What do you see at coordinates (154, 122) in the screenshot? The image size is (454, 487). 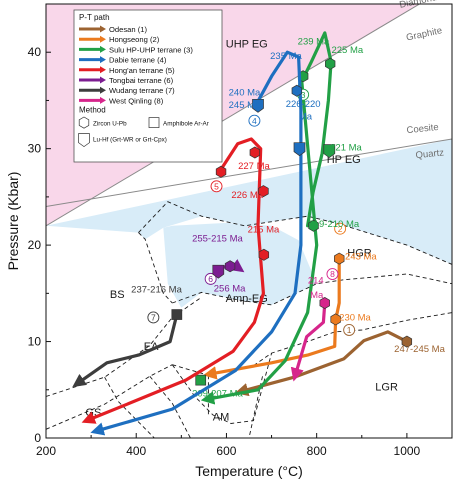 I see `legend-method-square-icon` at bounding box center [154, 122].